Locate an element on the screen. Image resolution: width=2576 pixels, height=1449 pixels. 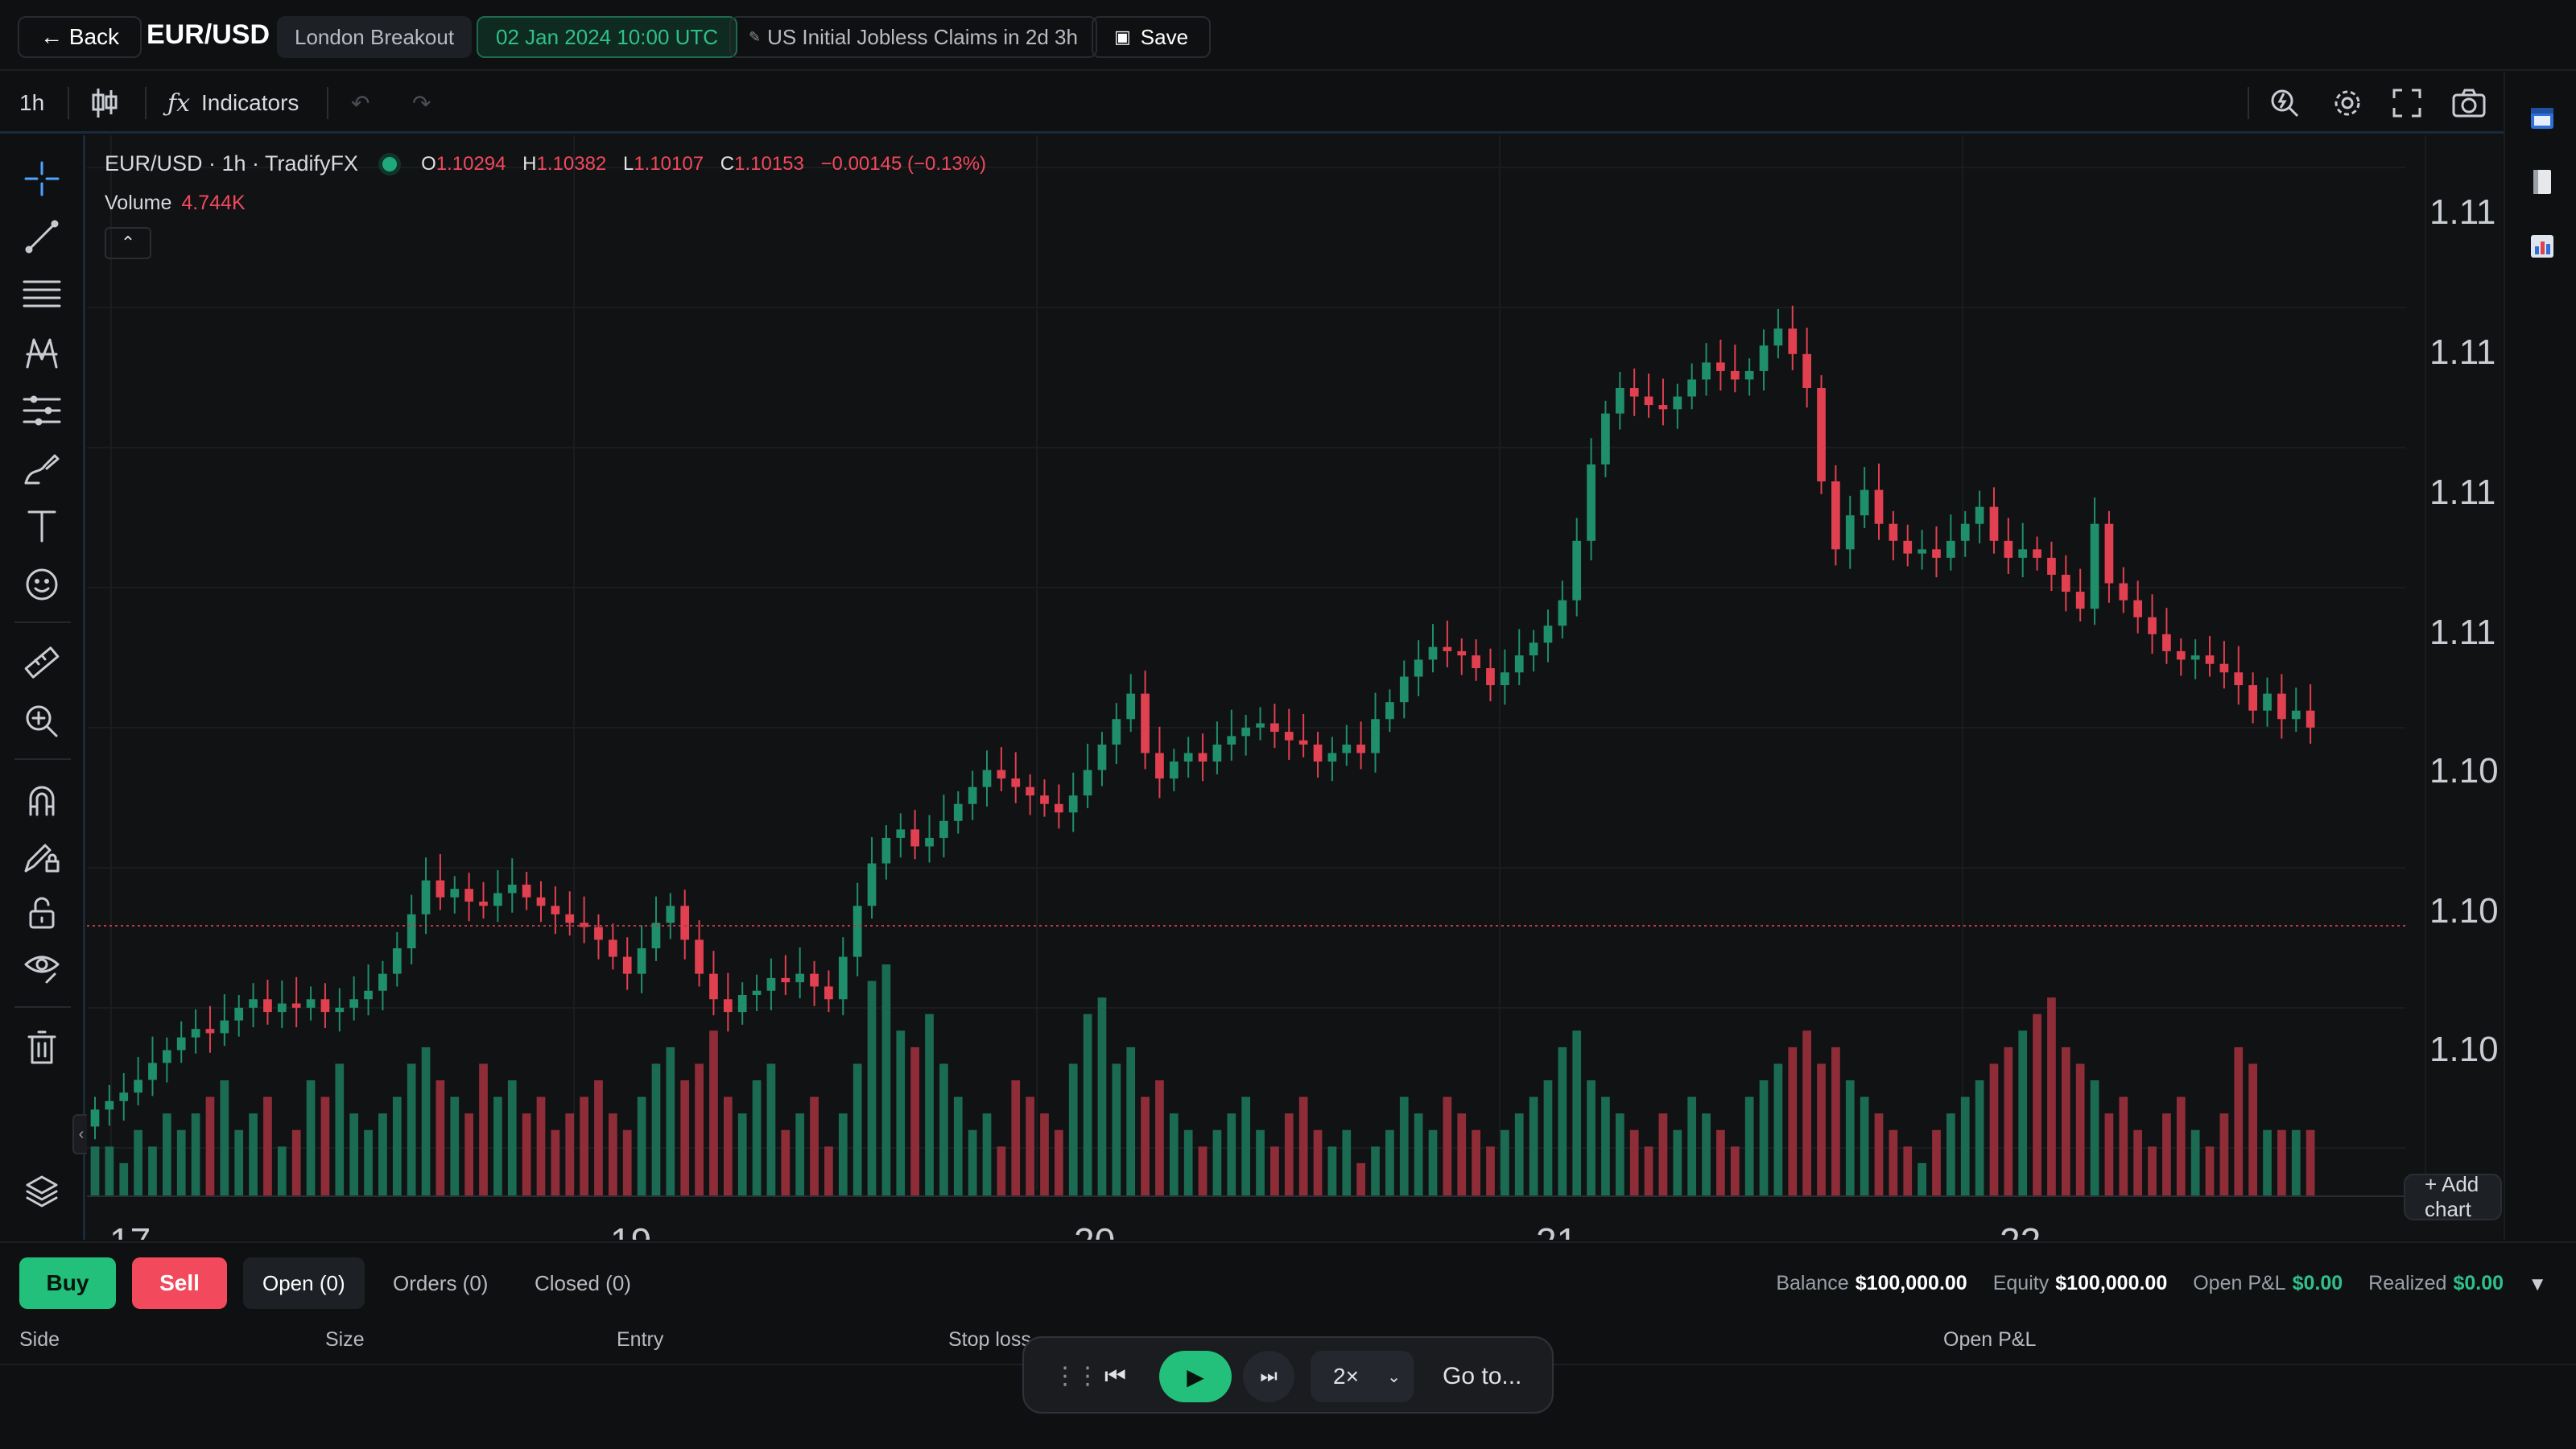
indicators-button: ƒx Indicators is located at coordinates (233, 103).